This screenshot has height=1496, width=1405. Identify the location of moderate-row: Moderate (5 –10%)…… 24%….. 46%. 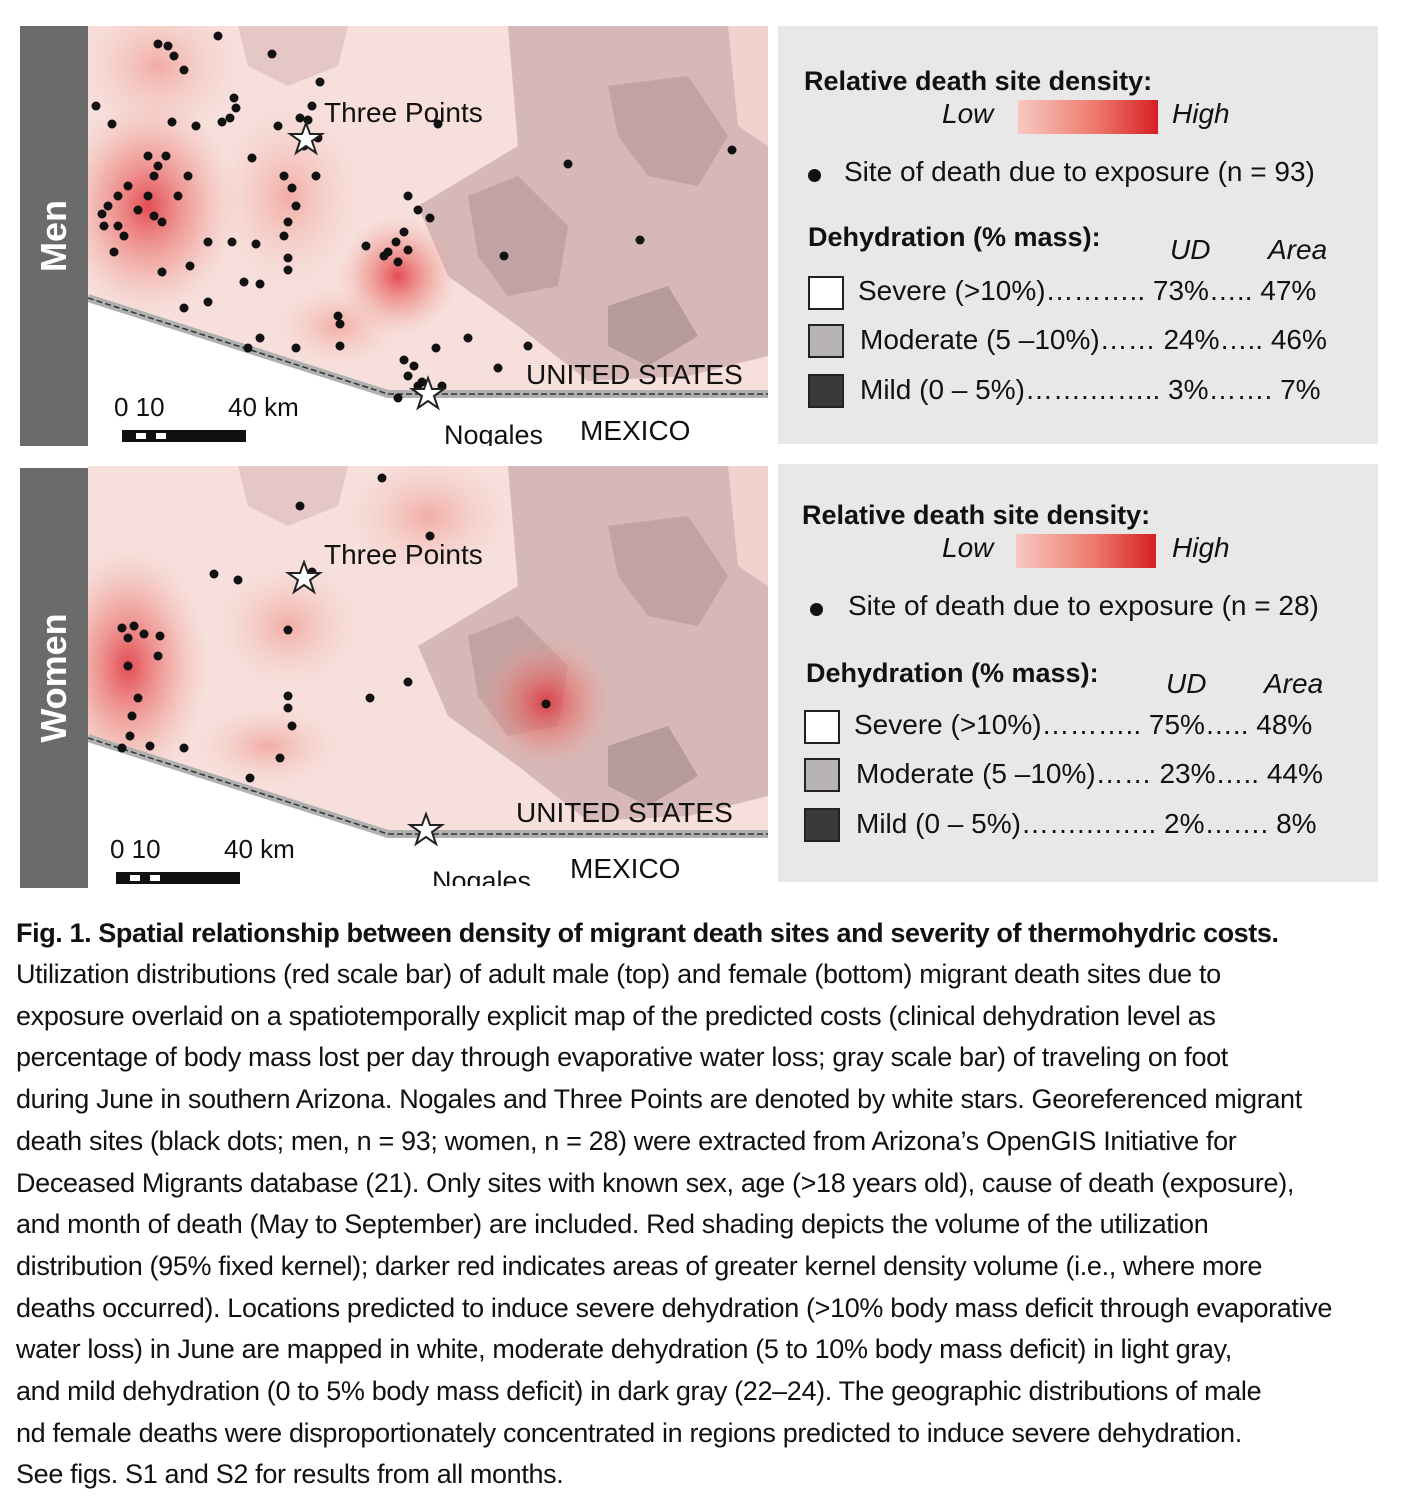
(1093, 339).